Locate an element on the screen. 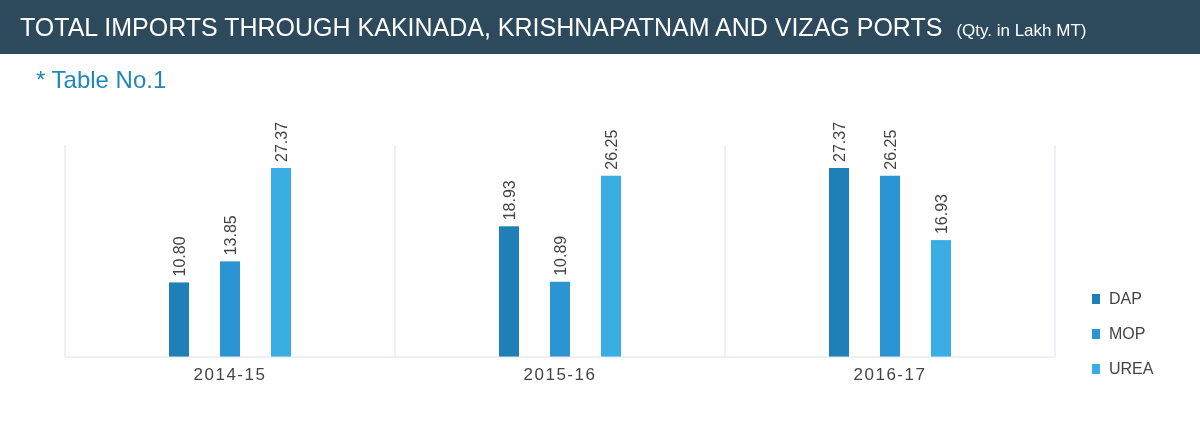 This screenshot has height=425, width=1200. data-label: 13.85 is located at coordinates (230, 235).